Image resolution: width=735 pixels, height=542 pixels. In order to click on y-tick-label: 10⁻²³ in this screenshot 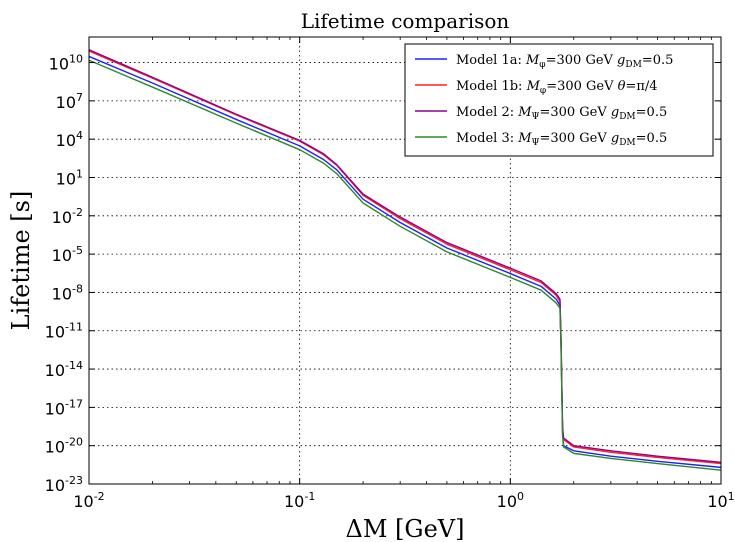, I will do `click(64, 484)`.